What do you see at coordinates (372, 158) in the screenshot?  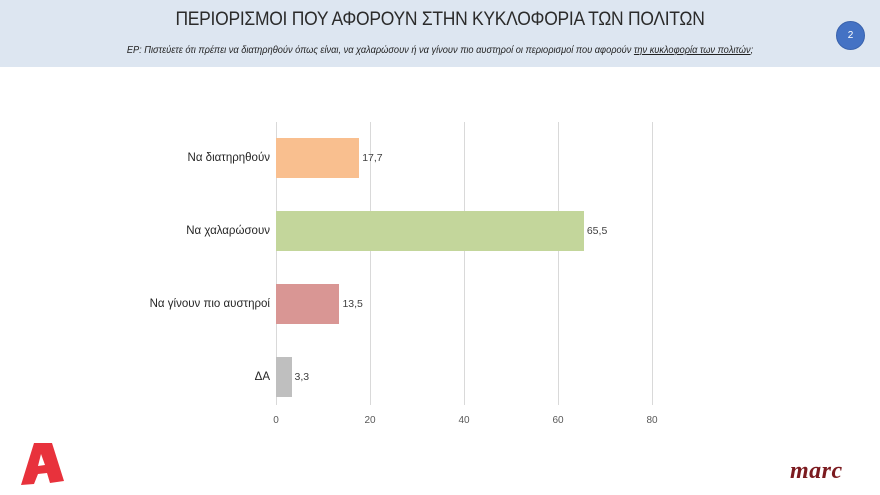 I see `value-label: 17,7` at bounding box center [372, 158].